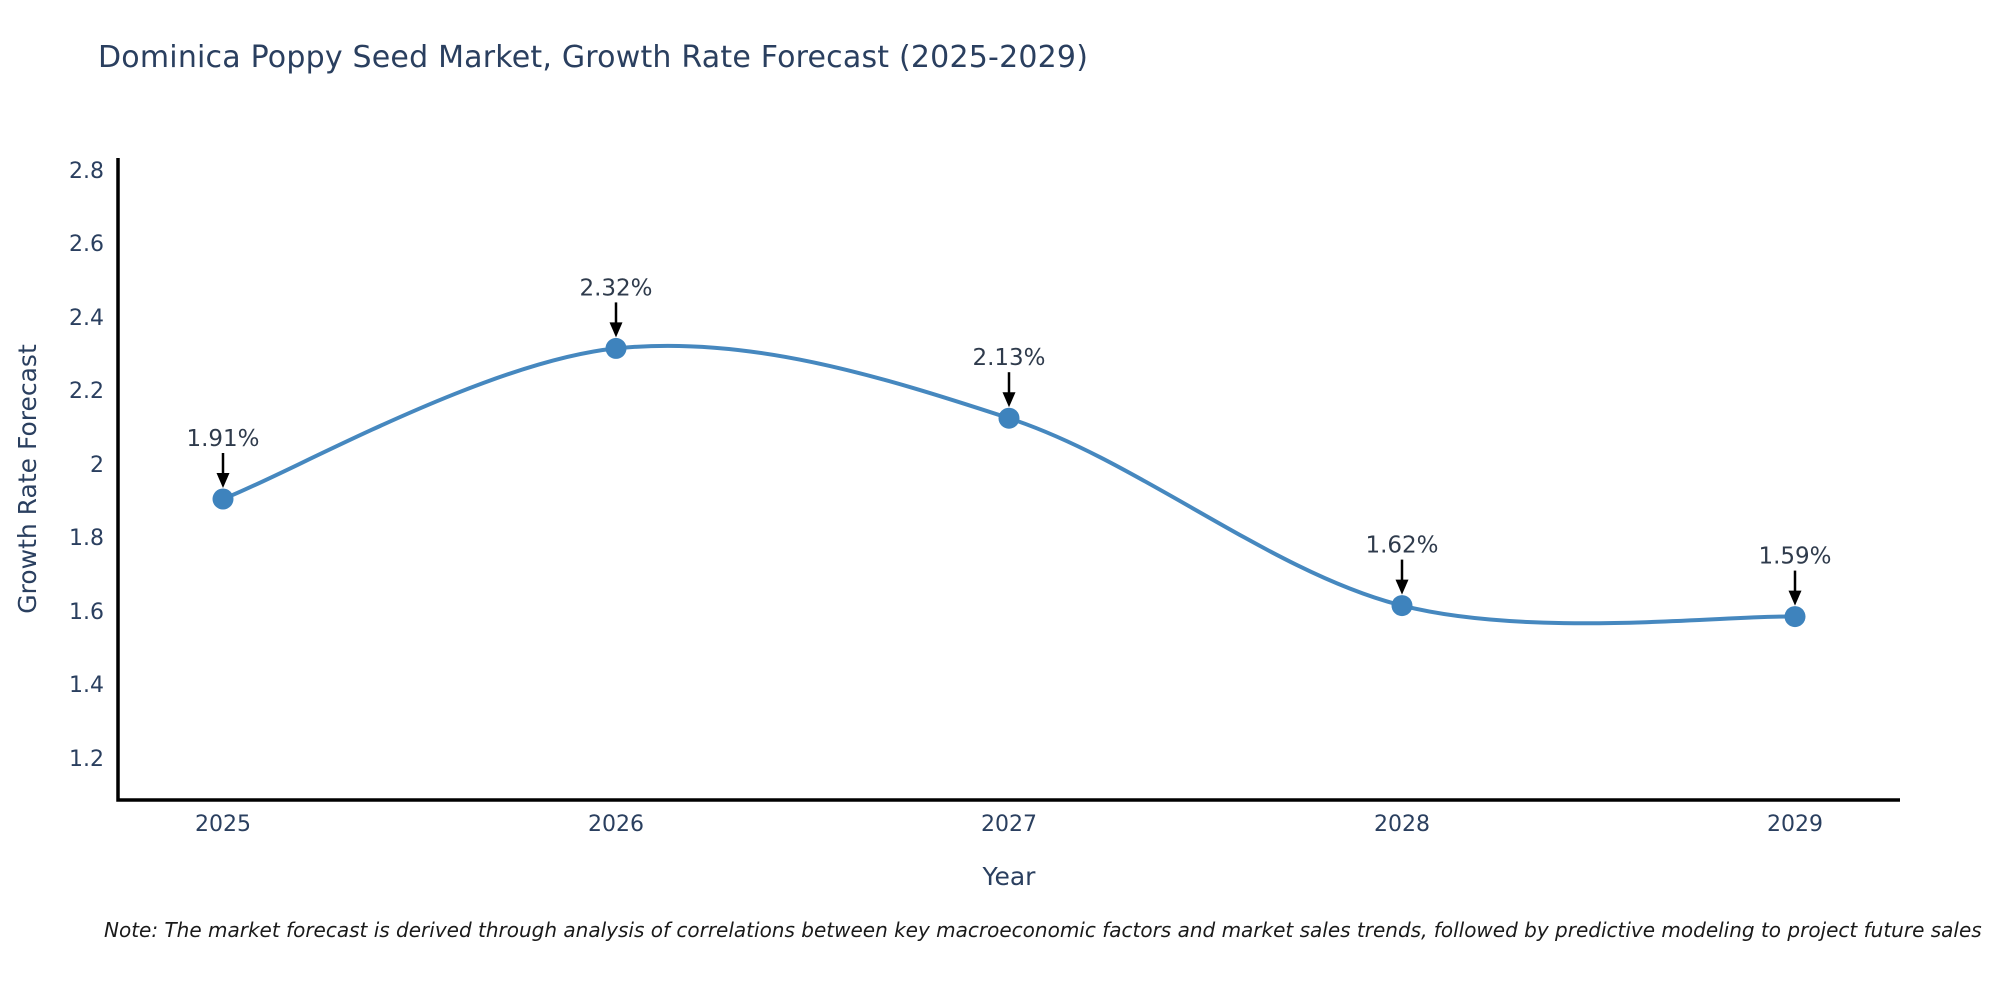 This screenshot has height=1000, width=2000. Describe the element at coordinates (1795, 824) in the screenshot. I see `x-tick-label: 2029` at that location.